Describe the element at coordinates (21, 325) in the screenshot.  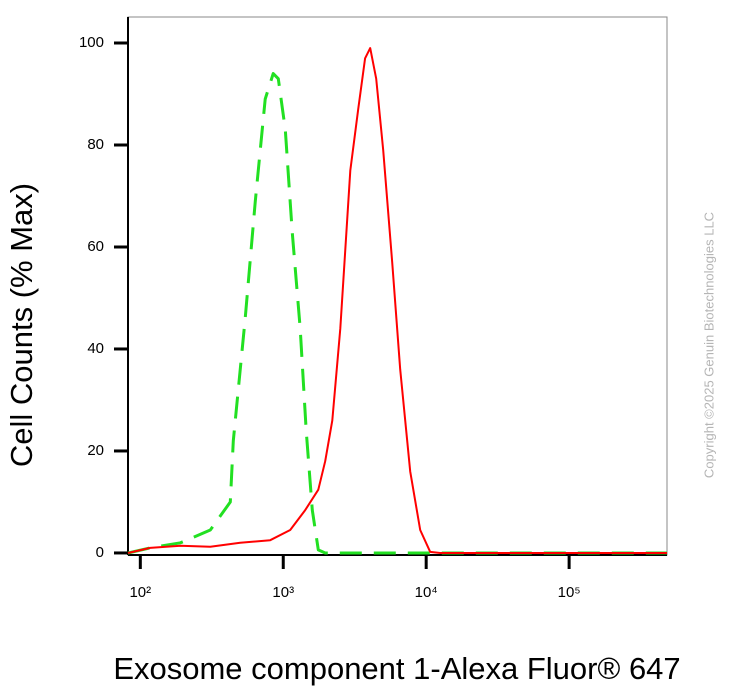
I see `y-axis-title: Cell Counts (% Max)` at that location.